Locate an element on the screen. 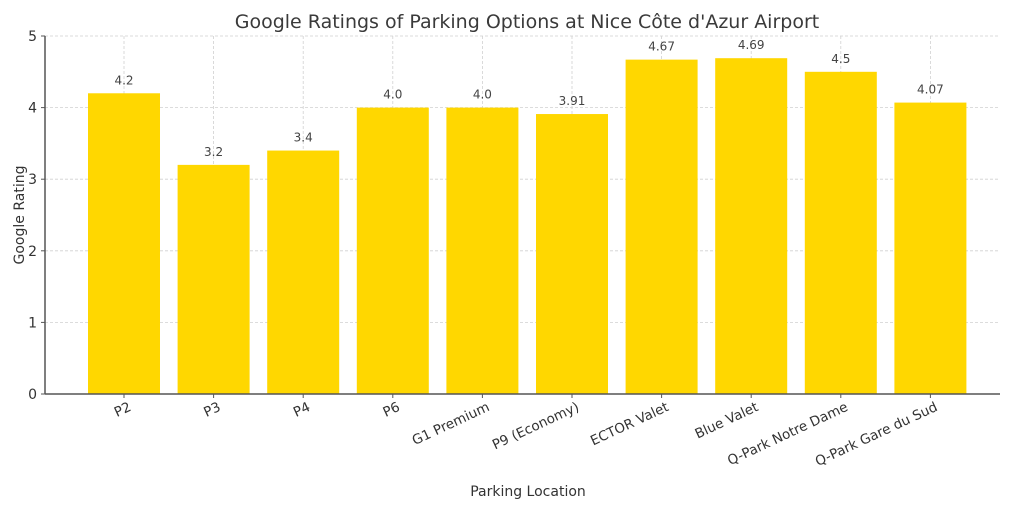  y-tick-label: 1 is located at coordinates (32, 323).